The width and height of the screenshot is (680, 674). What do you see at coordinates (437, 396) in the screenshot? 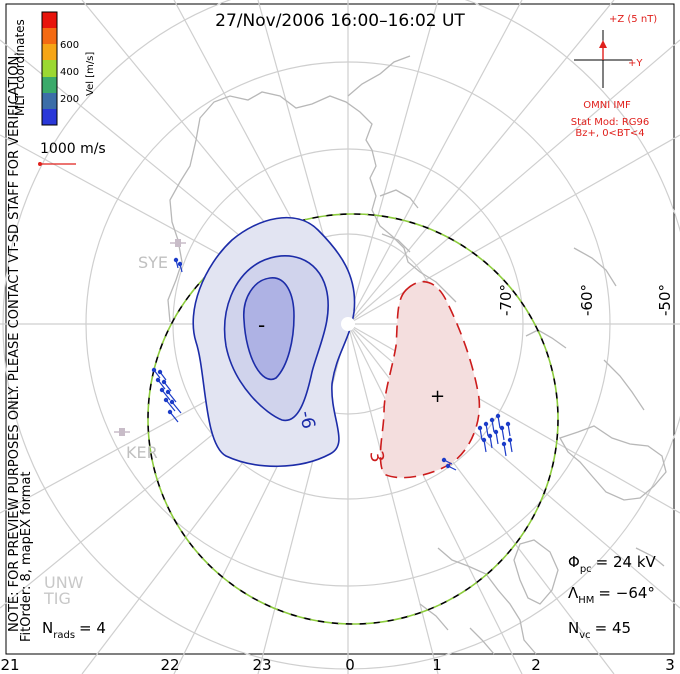
I see `contour-label-positive-extremum: +` at bounding box center [437, 396].